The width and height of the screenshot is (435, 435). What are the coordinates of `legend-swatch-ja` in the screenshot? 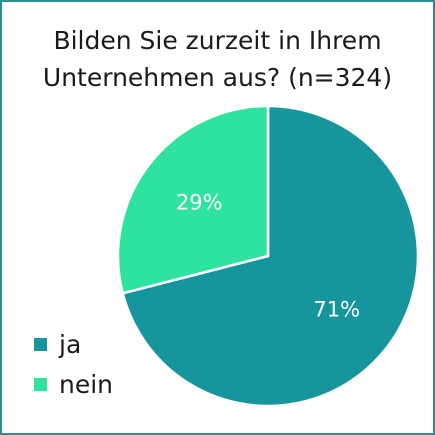 It's located at (40, 344).